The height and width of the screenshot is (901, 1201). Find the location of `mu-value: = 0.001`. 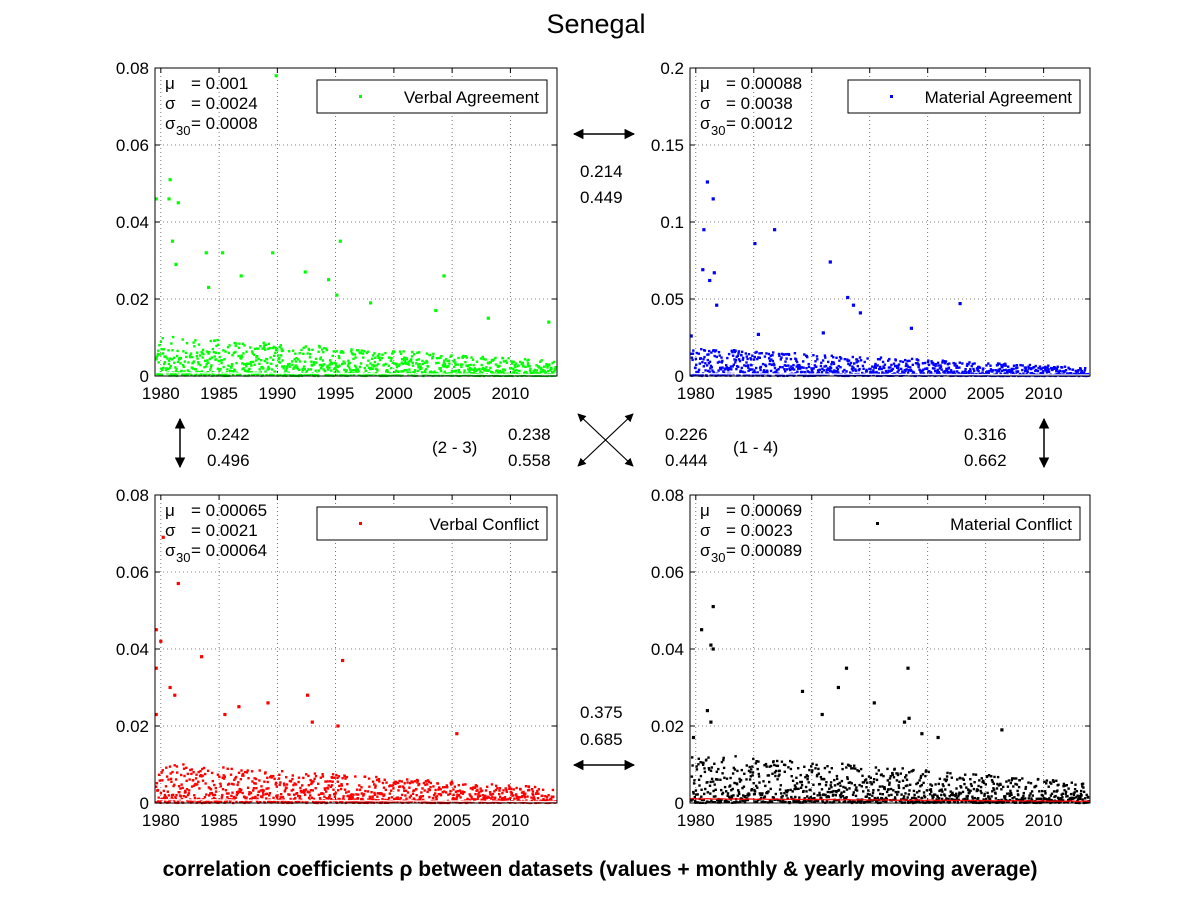

mu-value: = 0.001 is located at coordinates (219, 83).